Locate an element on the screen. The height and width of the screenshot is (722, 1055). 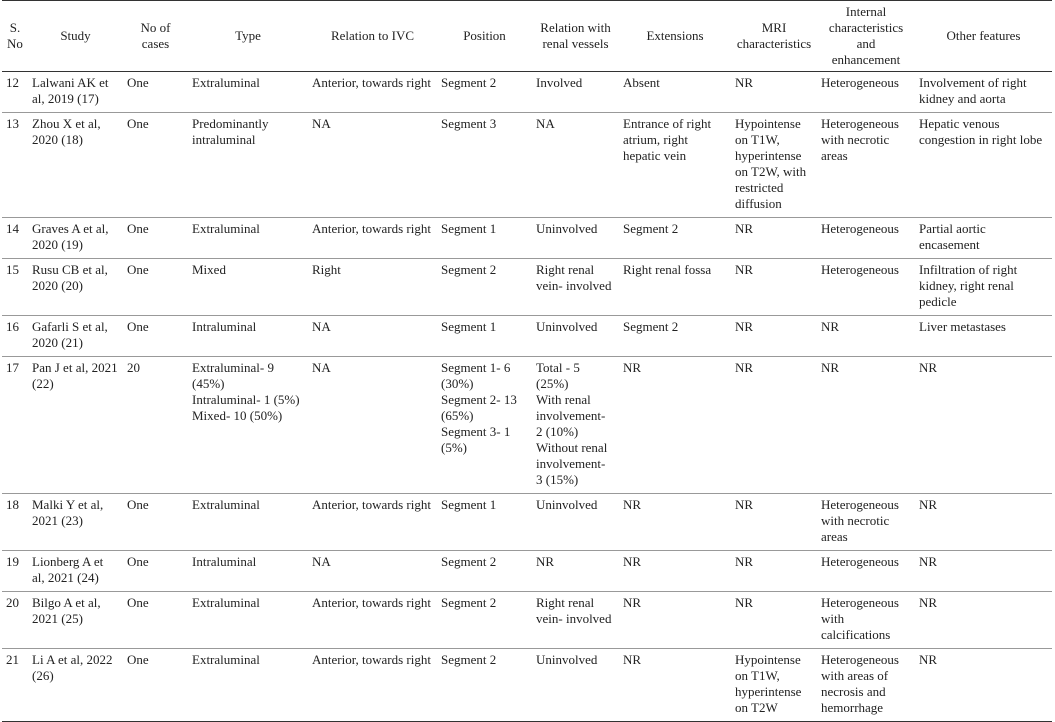
table-cell: Malki Y et al, 2021 (23) is located at coordinates (75, 522).